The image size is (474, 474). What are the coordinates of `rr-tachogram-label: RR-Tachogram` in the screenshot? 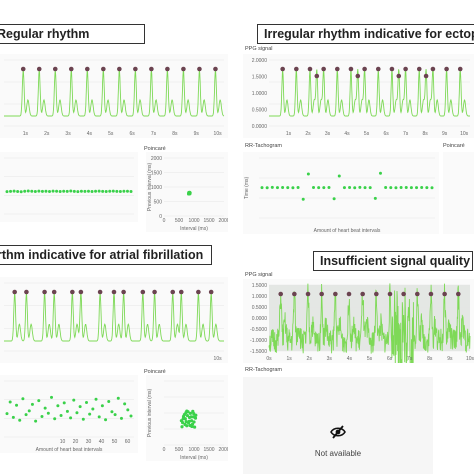 It's located at (263, 146).